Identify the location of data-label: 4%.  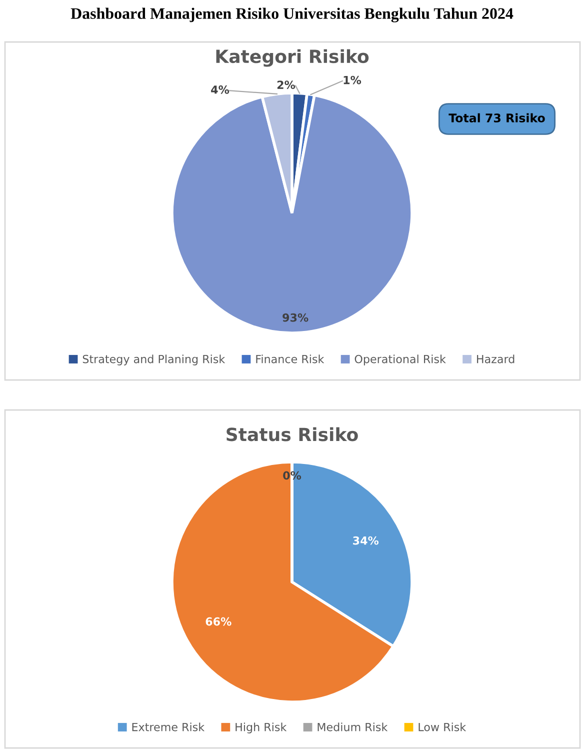
(220, 89).